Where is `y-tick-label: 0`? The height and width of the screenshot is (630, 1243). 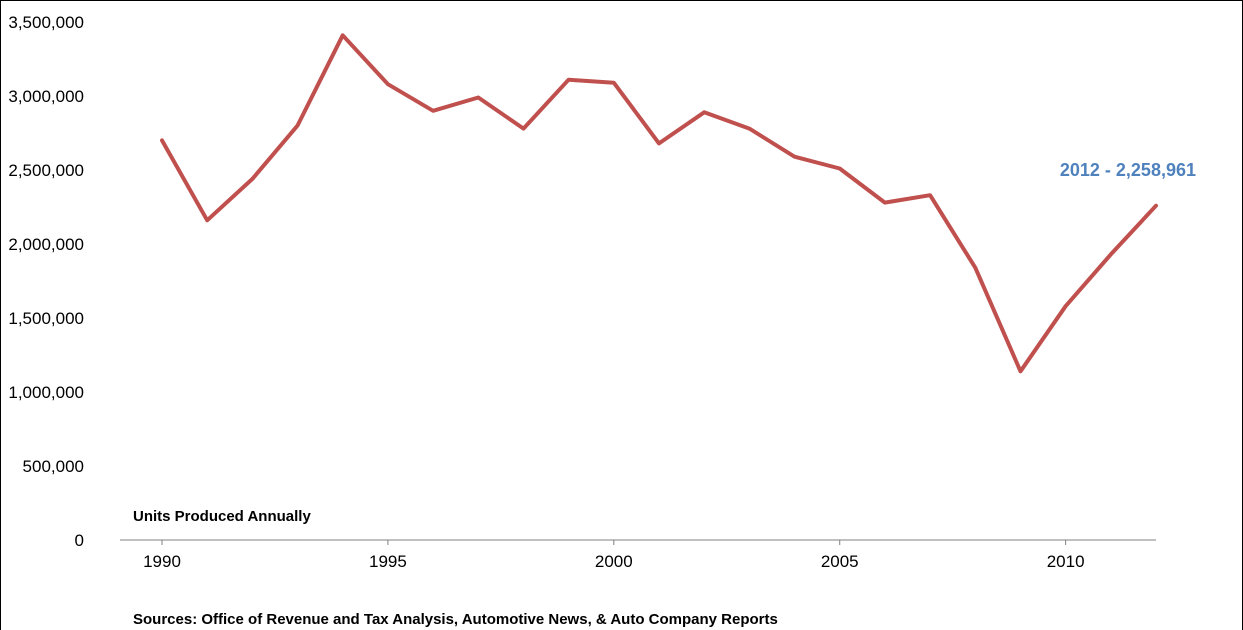
y-tick-label: 0 is located at coordinates (79, 540).